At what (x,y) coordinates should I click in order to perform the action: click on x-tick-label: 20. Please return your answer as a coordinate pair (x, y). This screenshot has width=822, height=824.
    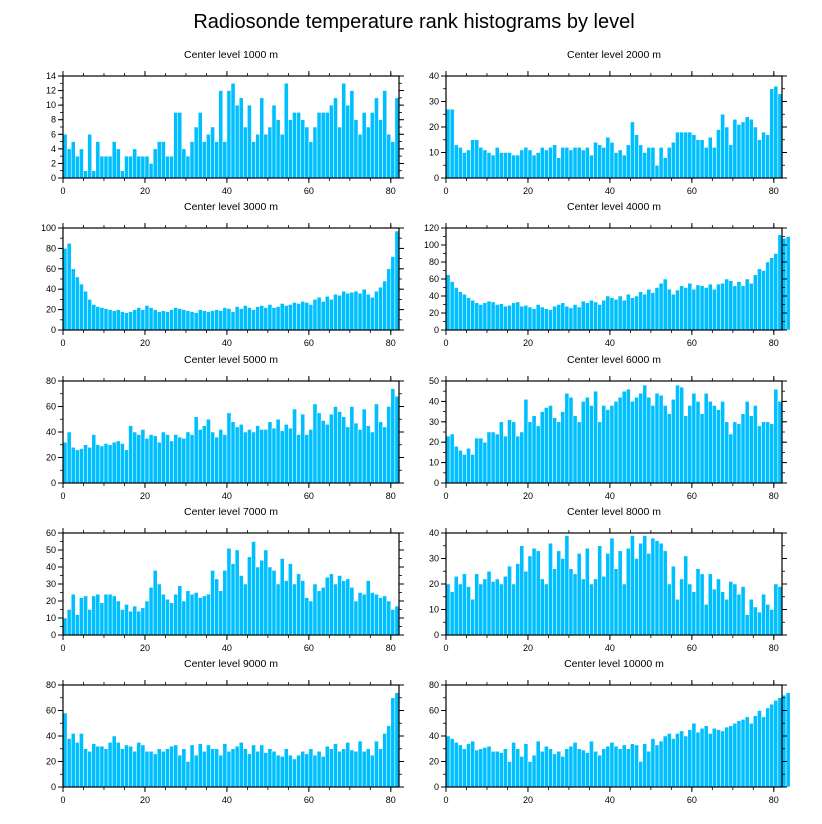
    Looking at the image, I should click on (145, 648).